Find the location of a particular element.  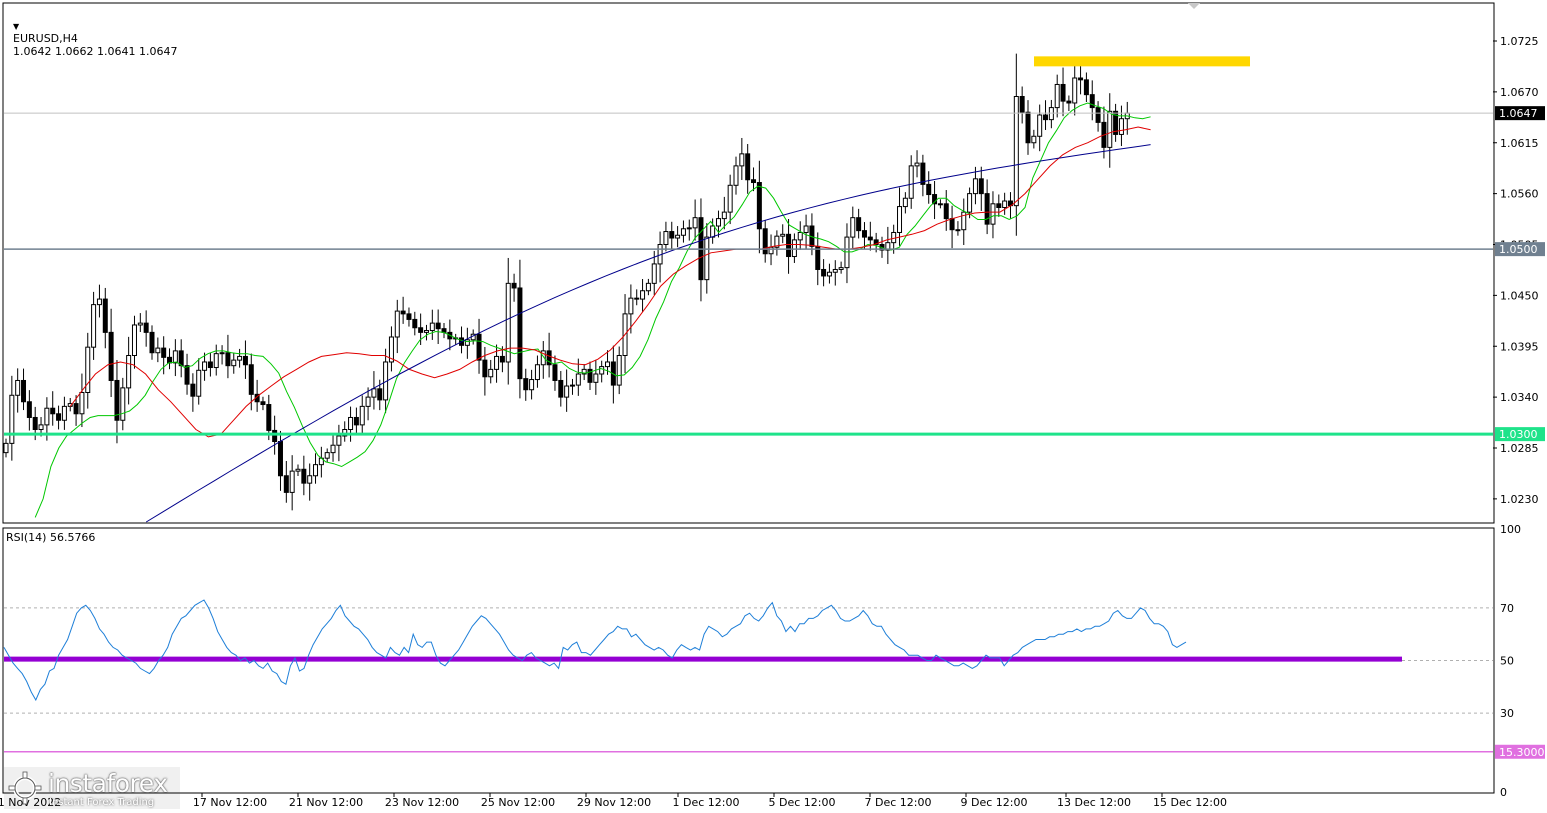

price-tick-label: 1.0230 is located at coordinates (1519, 499).